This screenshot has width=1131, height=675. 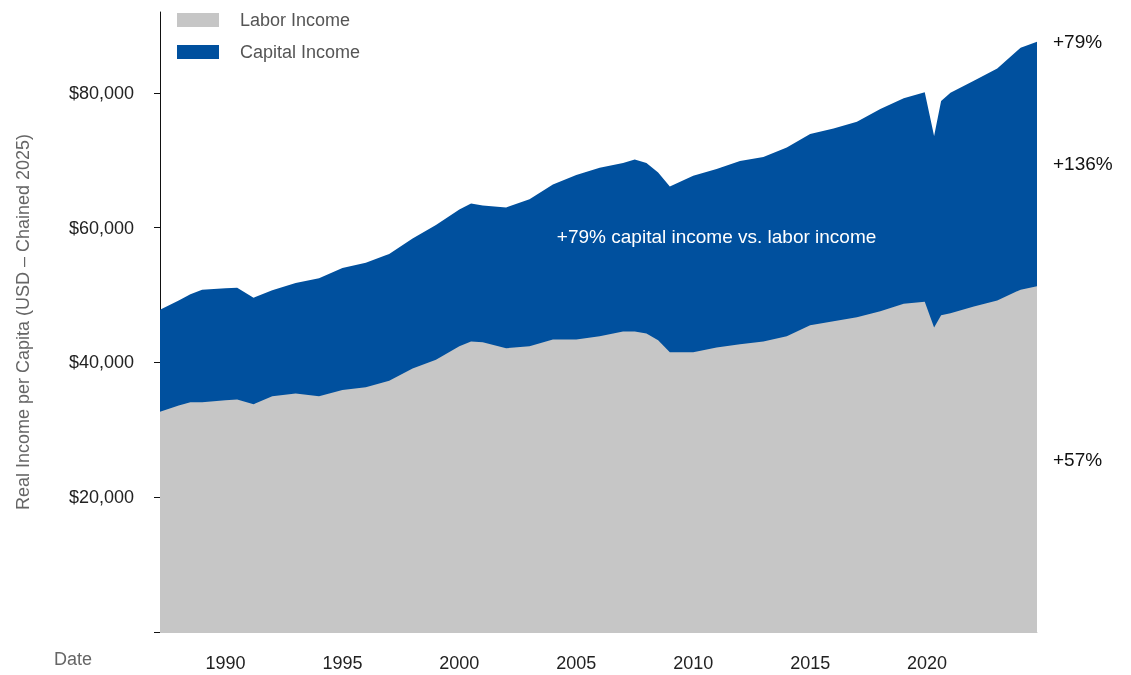 I want to click on text: +136%, so click(x=1083, y=164).